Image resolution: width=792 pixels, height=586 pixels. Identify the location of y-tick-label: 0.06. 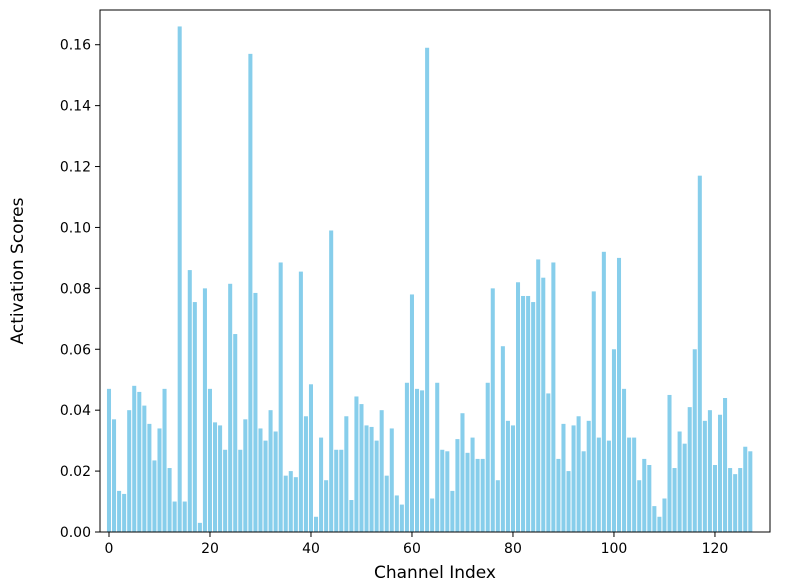
(75, 350).